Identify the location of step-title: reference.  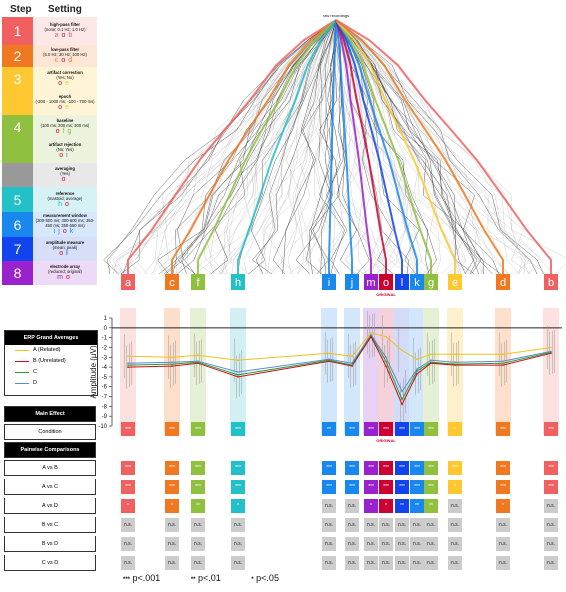
(65, 193).